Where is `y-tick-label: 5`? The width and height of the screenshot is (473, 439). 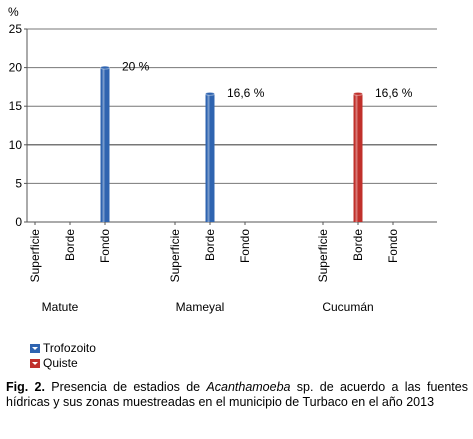
y-tick-label: 5 is located at coordinates (18, 183).